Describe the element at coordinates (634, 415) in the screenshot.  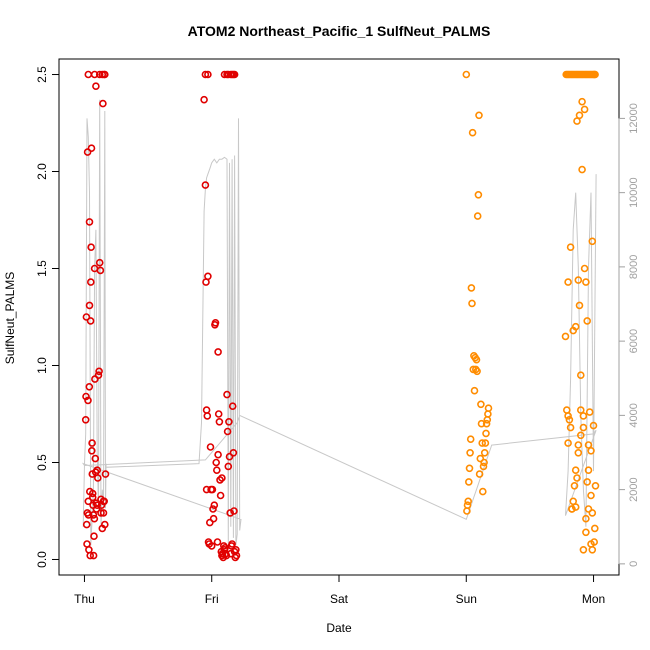
I see `y2-tick-label: 4000` at that location.